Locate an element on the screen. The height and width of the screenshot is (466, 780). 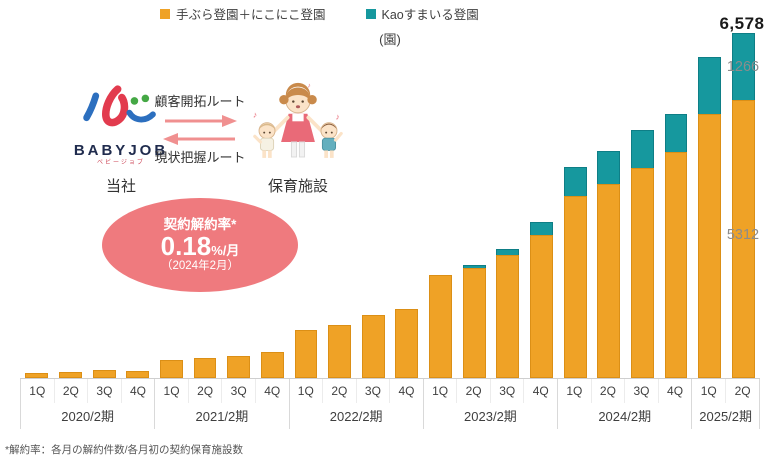
axis-year-group: 1Q 2Q 3Q 4Q 2024/2期 is located at coordinates (625, 404).